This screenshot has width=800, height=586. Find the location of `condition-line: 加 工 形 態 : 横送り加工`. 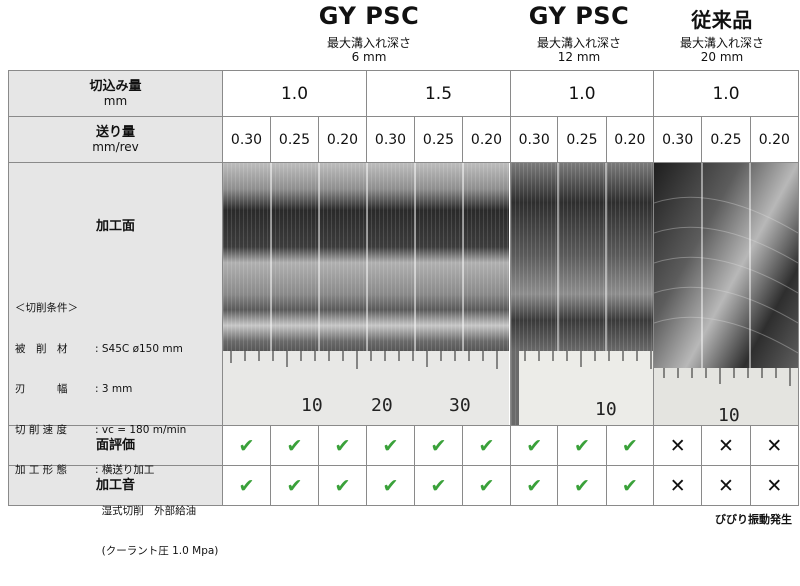

condition-line: 加 工 形 態 : 横送り加工 is located at coordinates (116, 471).